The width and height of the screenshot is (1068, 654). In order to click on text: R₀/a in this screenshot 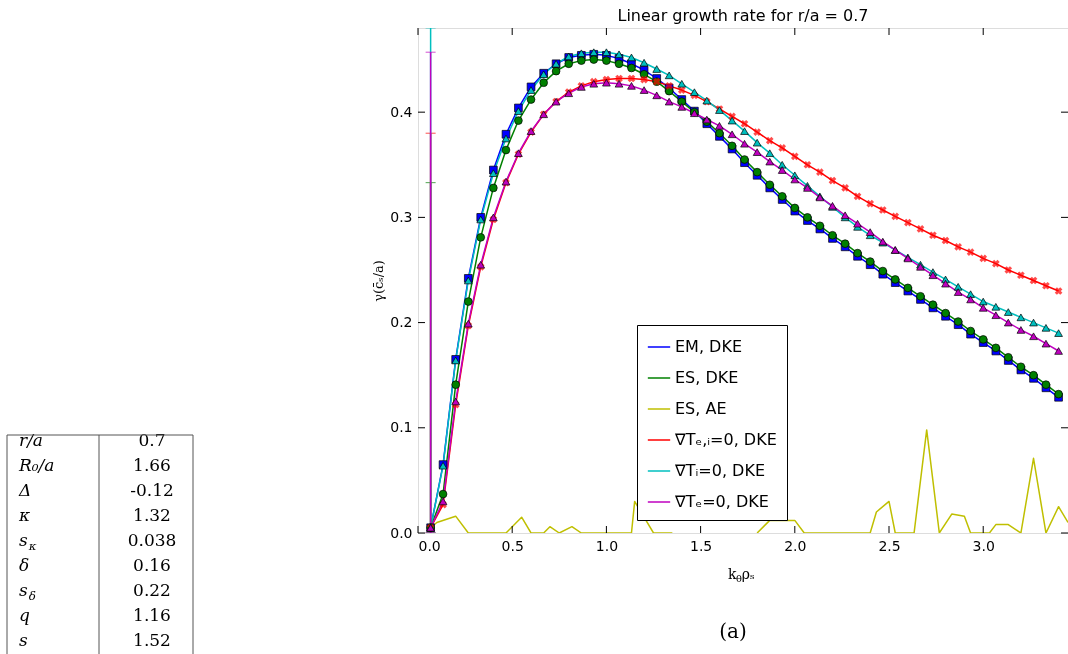, I will do `click(36, 465)`.